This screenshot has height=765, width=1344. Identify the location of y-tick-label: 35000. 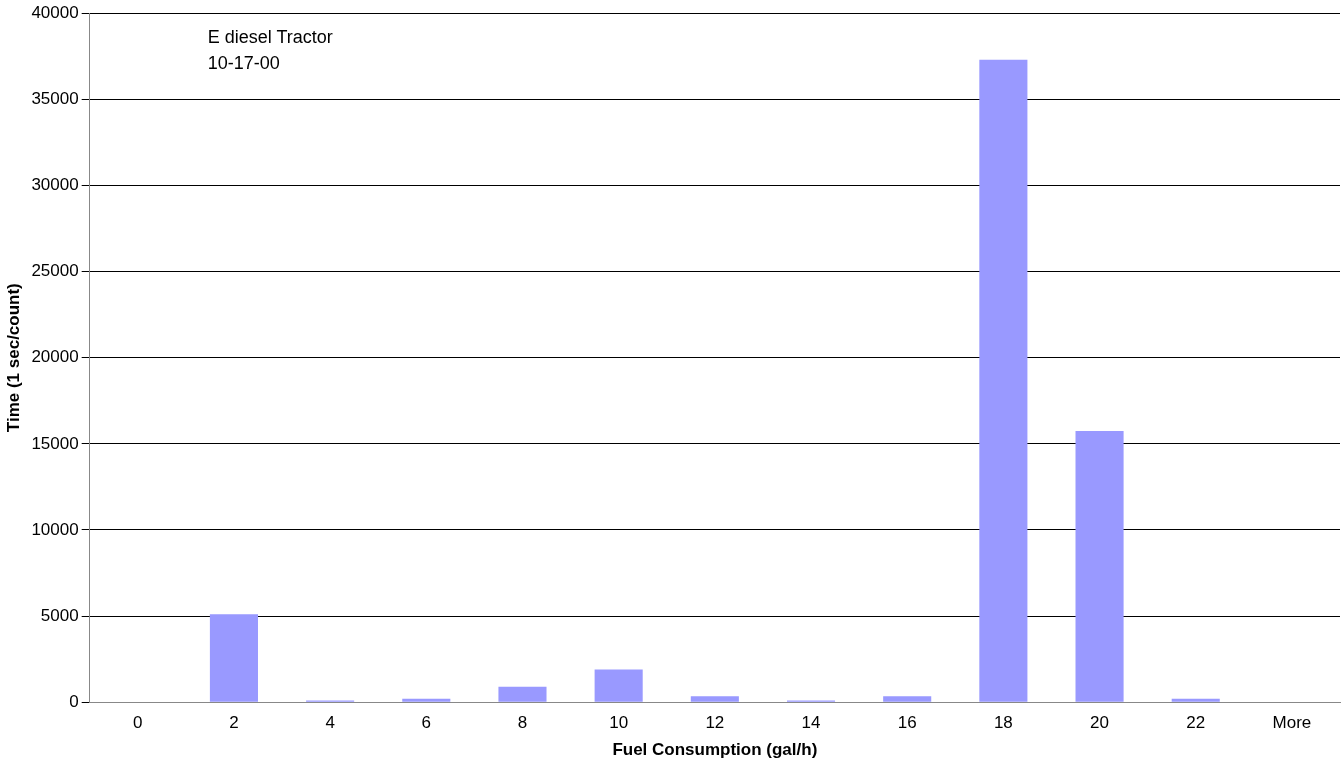
(55, 99).